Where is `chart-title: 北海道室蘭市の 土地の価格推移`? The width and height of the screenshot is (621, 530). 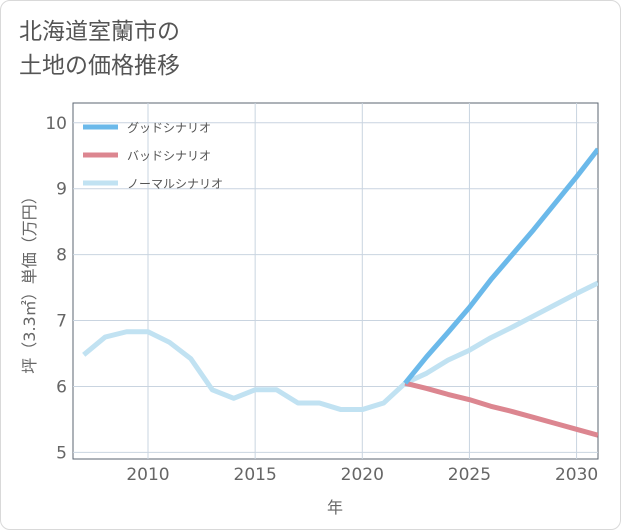
chart-title: 北海道室蘭市の 土地の価格推移 is located at coordinates (99, 49).